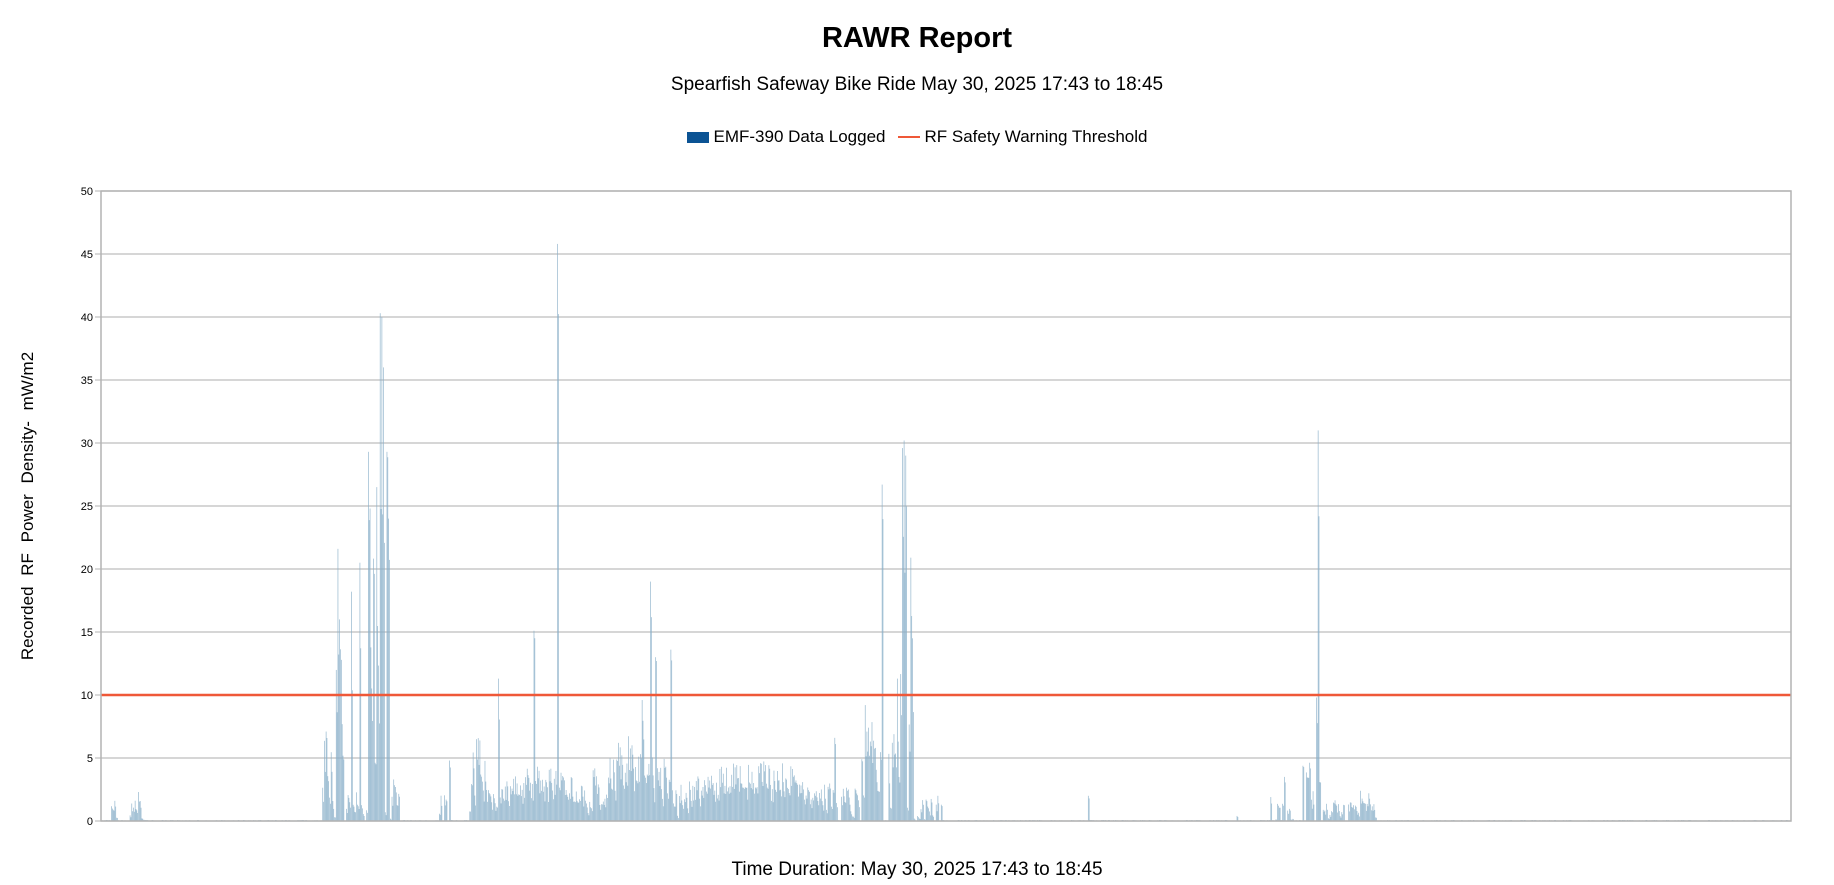 The height and width of the screenshot is (885, 1834). I want to click on y-tick-label: 35, so click(87, 381).